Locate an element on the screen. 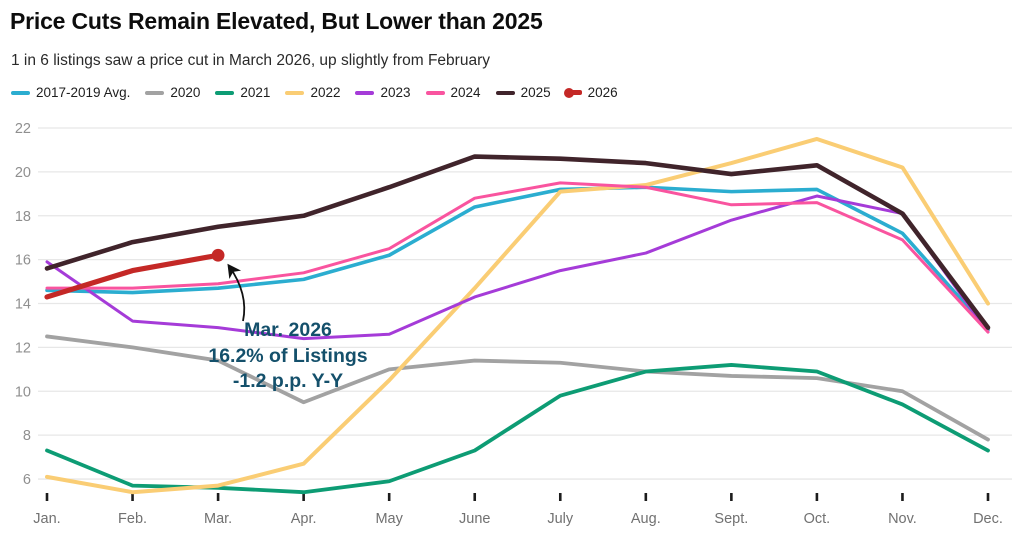 The image size is (1019, 542). x-axis-label-Feb.: Feb. is located at coordinates (132, 519).